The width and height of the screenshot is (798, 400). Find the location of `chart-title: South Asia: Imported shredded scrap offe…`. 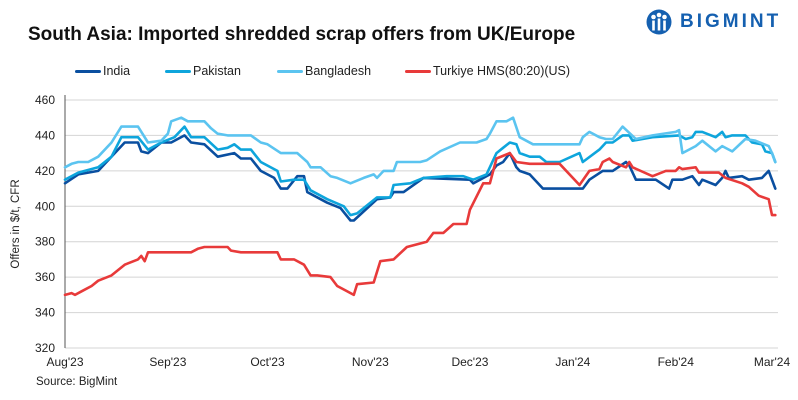

chart-title: South Asia: Imported shredded scrap offe… is located at coordinates (302, 34).